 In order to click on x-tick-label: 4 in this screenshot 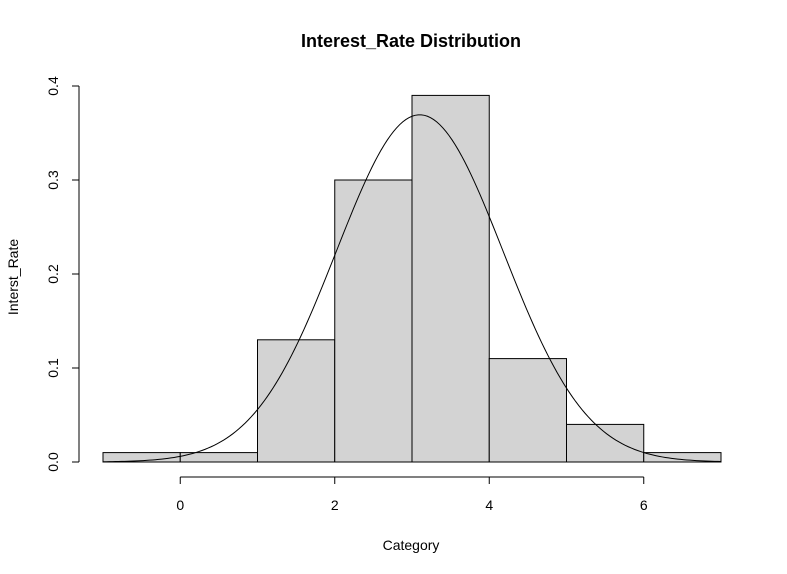, I will do `click(489, 505)`.